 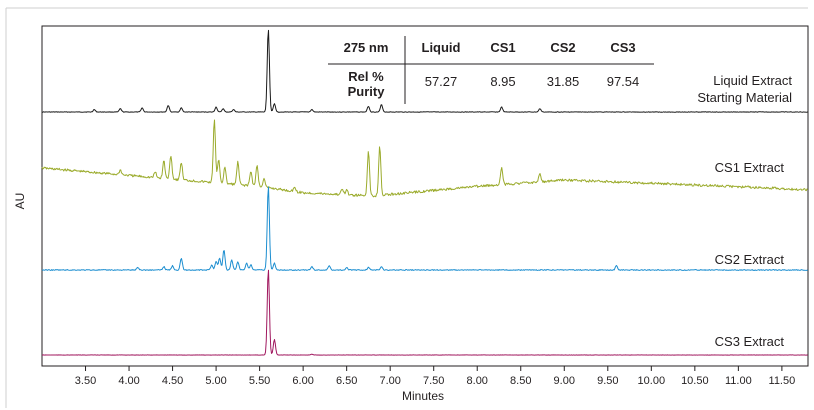 I want to click on x-tick-label: 10.50, so click(x=695, y=381).